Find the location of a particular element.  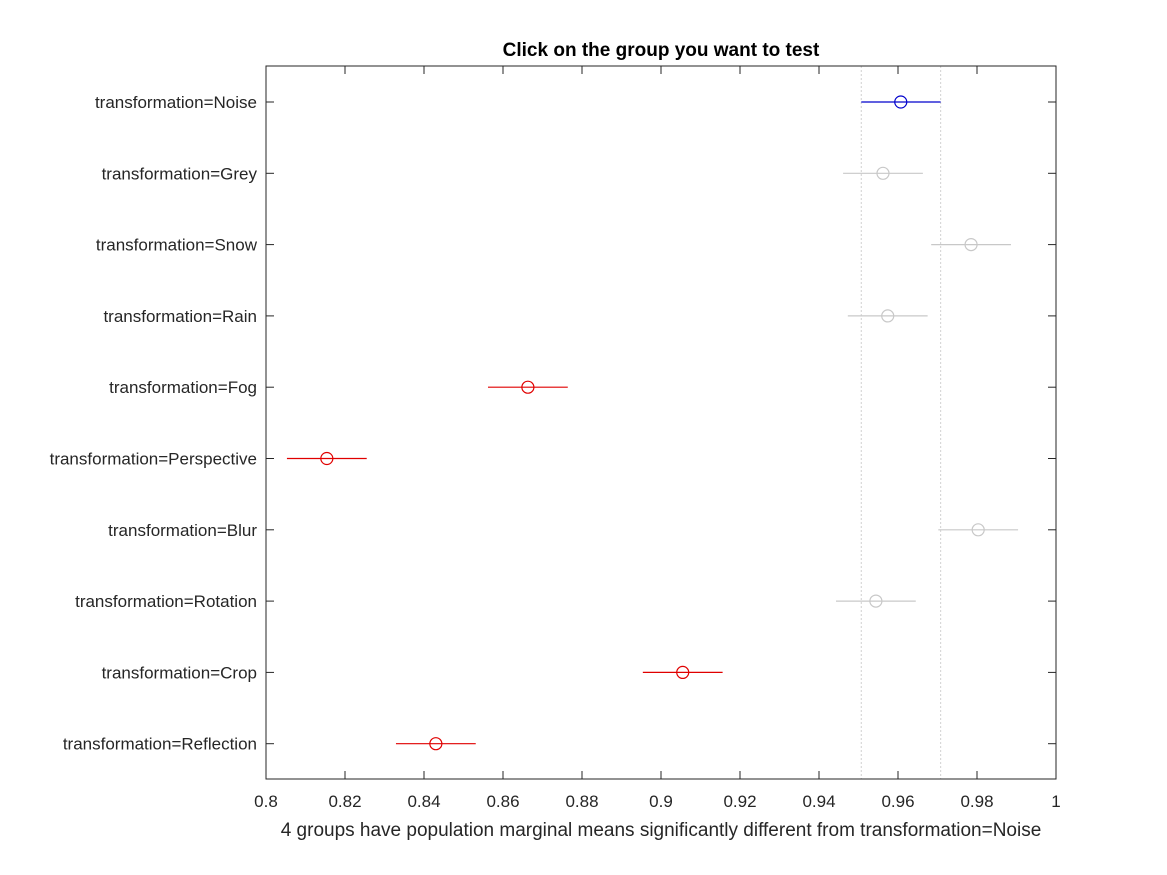

x-tick-label: 0.94 is located at coordinates (818, 801).